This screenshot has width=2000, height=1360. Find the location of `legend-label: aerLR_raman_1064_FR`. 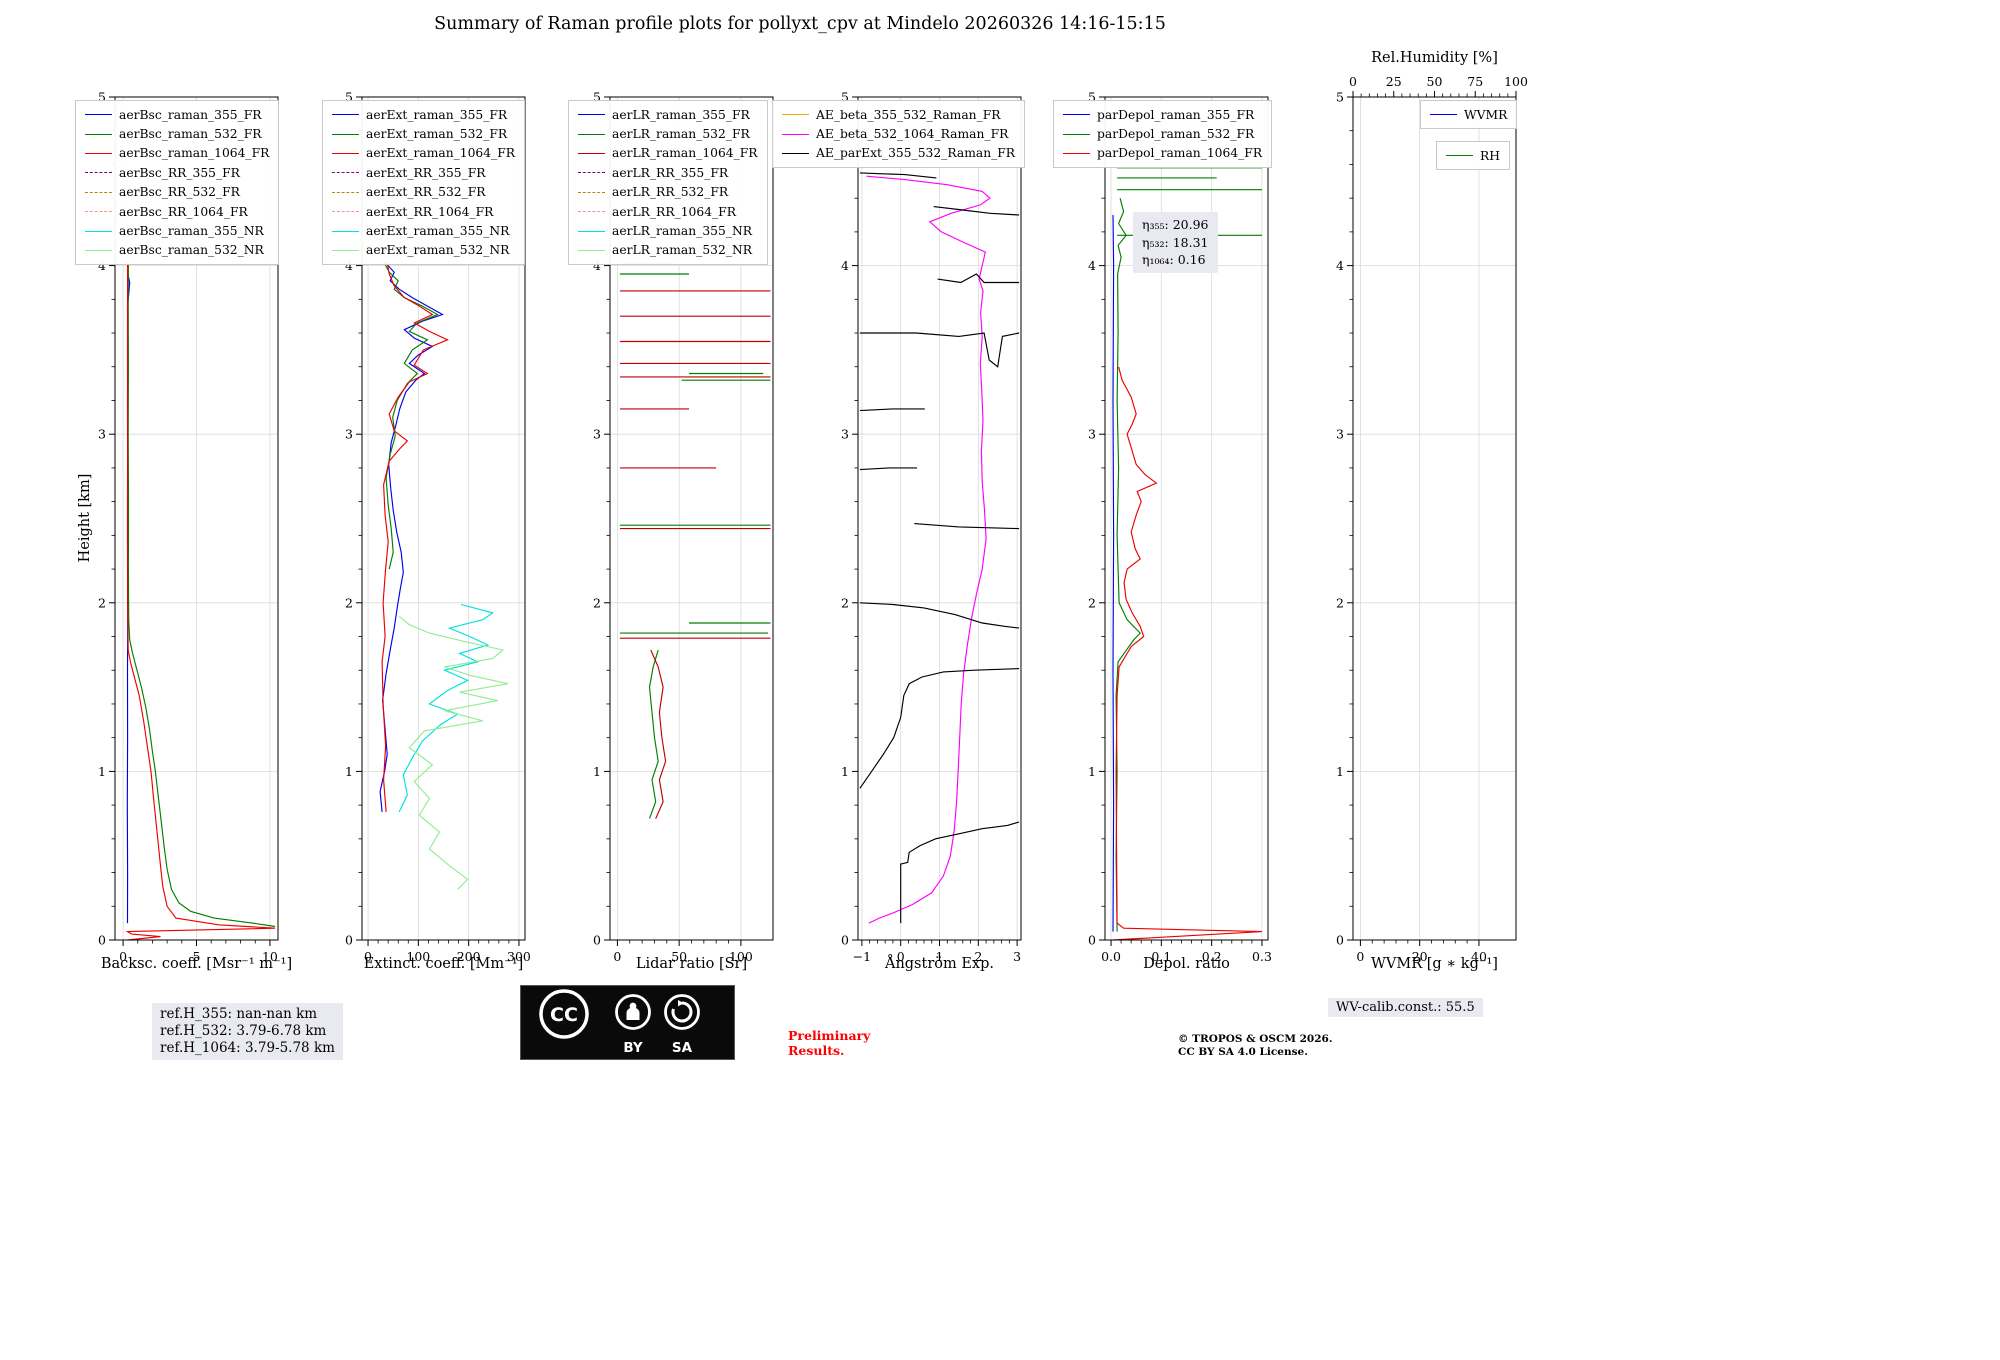

legend-label: aerLR_raman_1064_FR is located at coordinates (685, 153).